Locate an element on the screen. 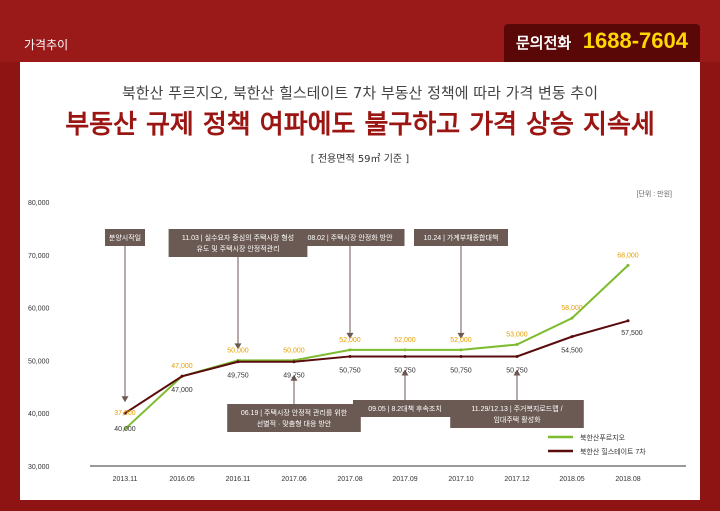  policy-box-text: 분양시작일 is located at coordinates (125, 237).